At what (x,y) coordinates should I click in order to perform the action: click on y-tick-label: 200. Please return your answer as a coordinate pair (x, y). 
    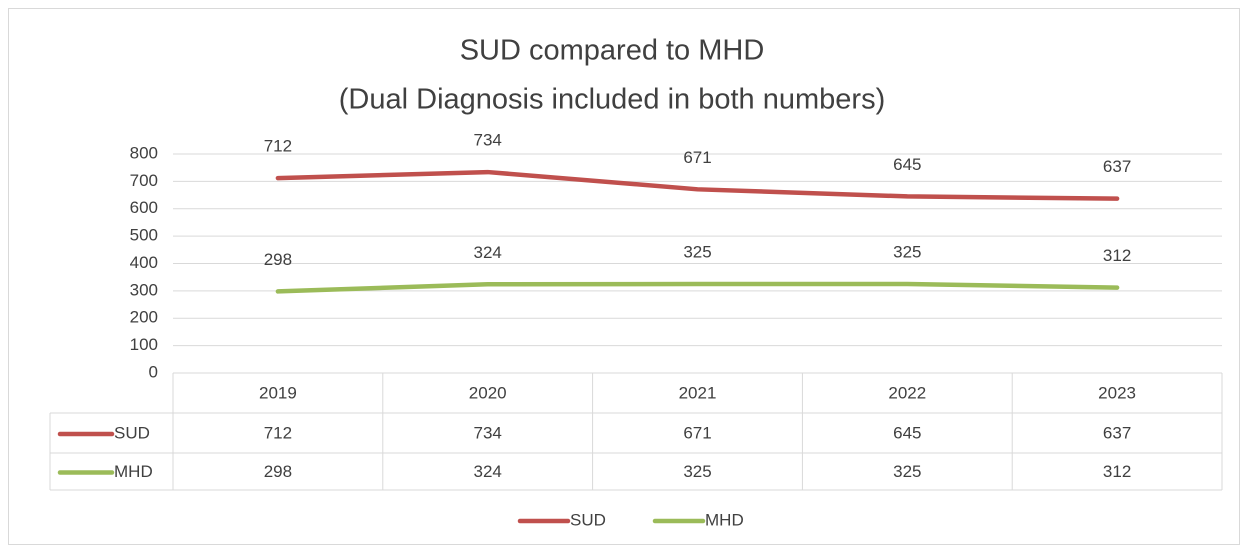
    Looking at the image, I should click on (144, 317).